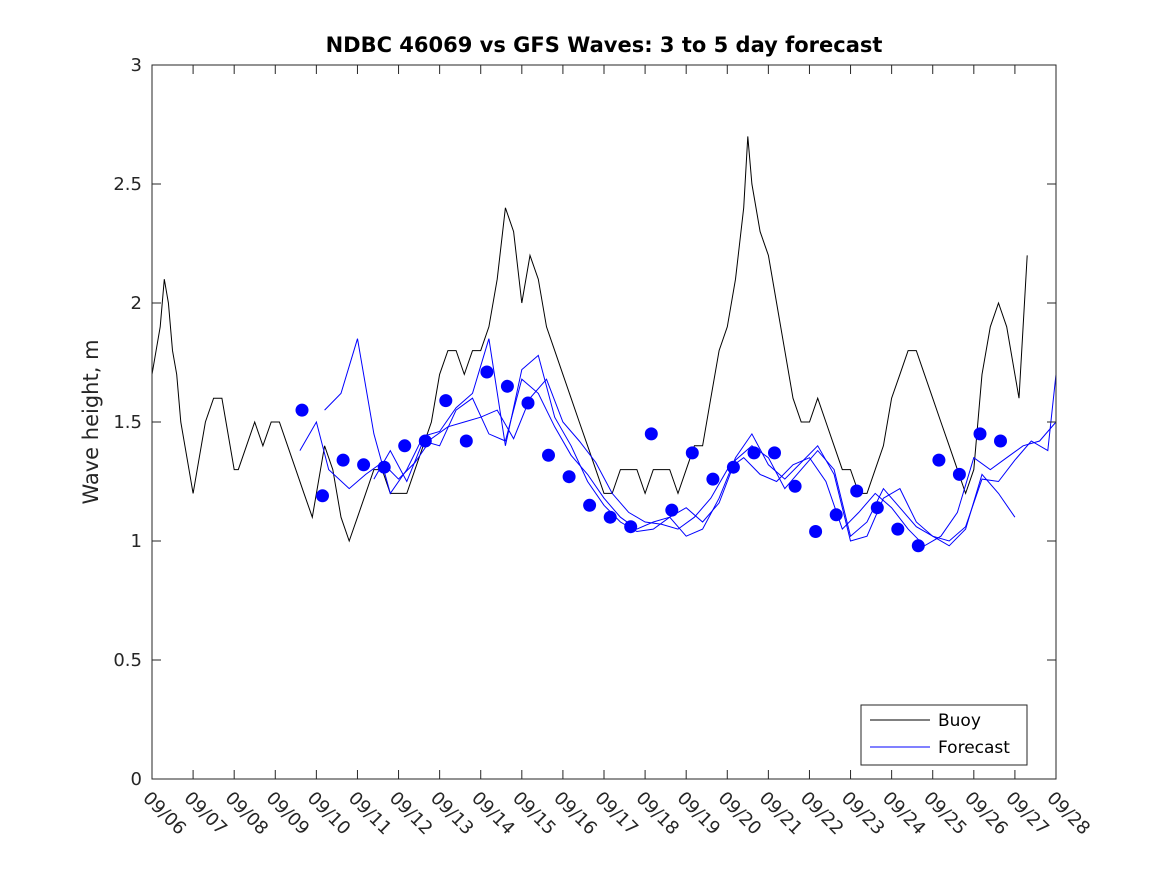  Describe the element at coordinates (616, 814) in the screenshot. I see `x-tick-label: 09/17` at that location.